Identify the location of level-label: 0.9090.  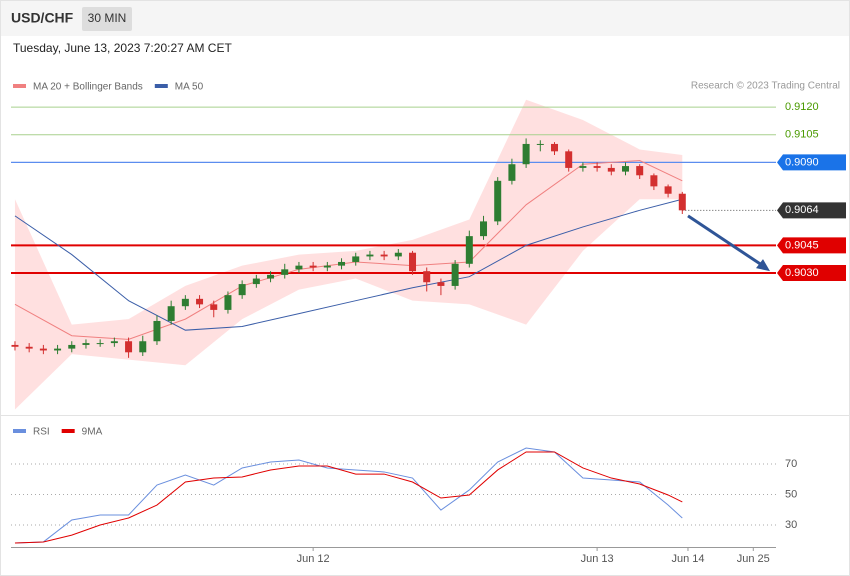
(802, 162).